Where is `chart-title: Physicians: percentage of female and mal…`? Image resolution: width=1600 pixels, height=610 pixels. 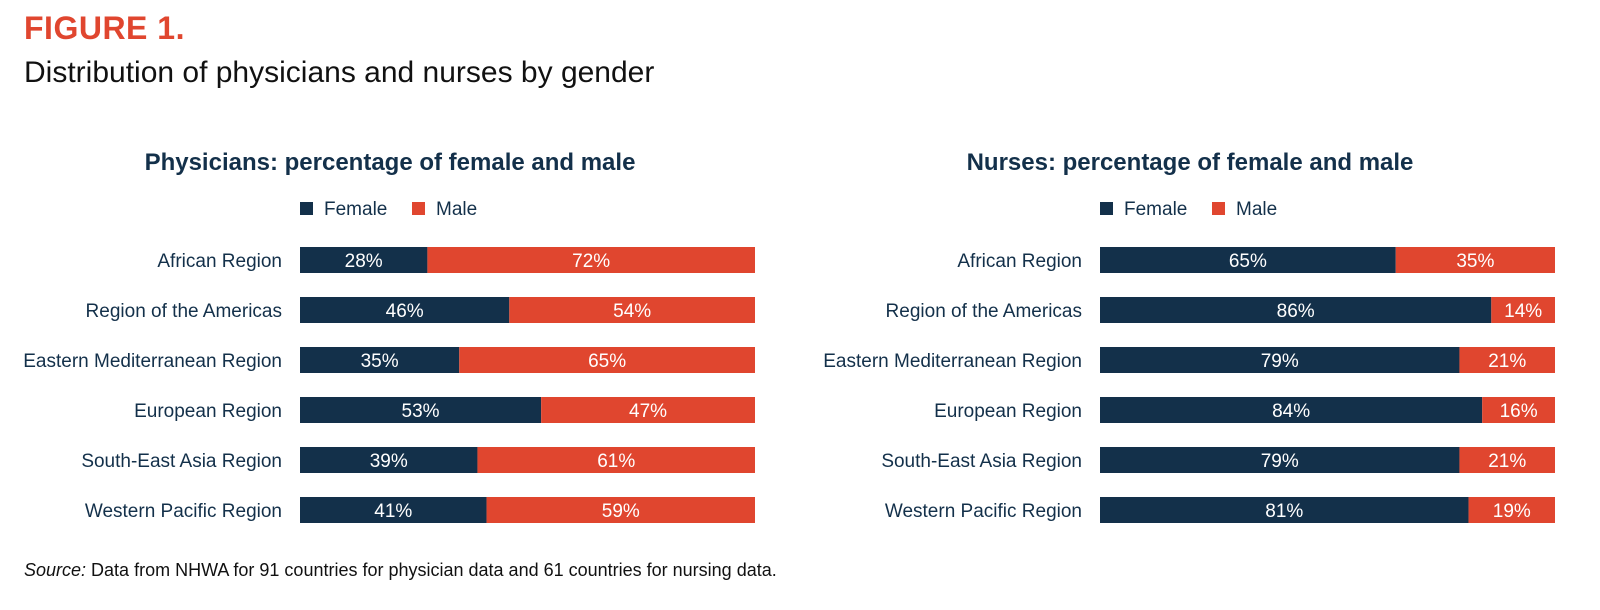
chart-title: Physicians: percentage of female and mal… is located at coordinates (390, 162).